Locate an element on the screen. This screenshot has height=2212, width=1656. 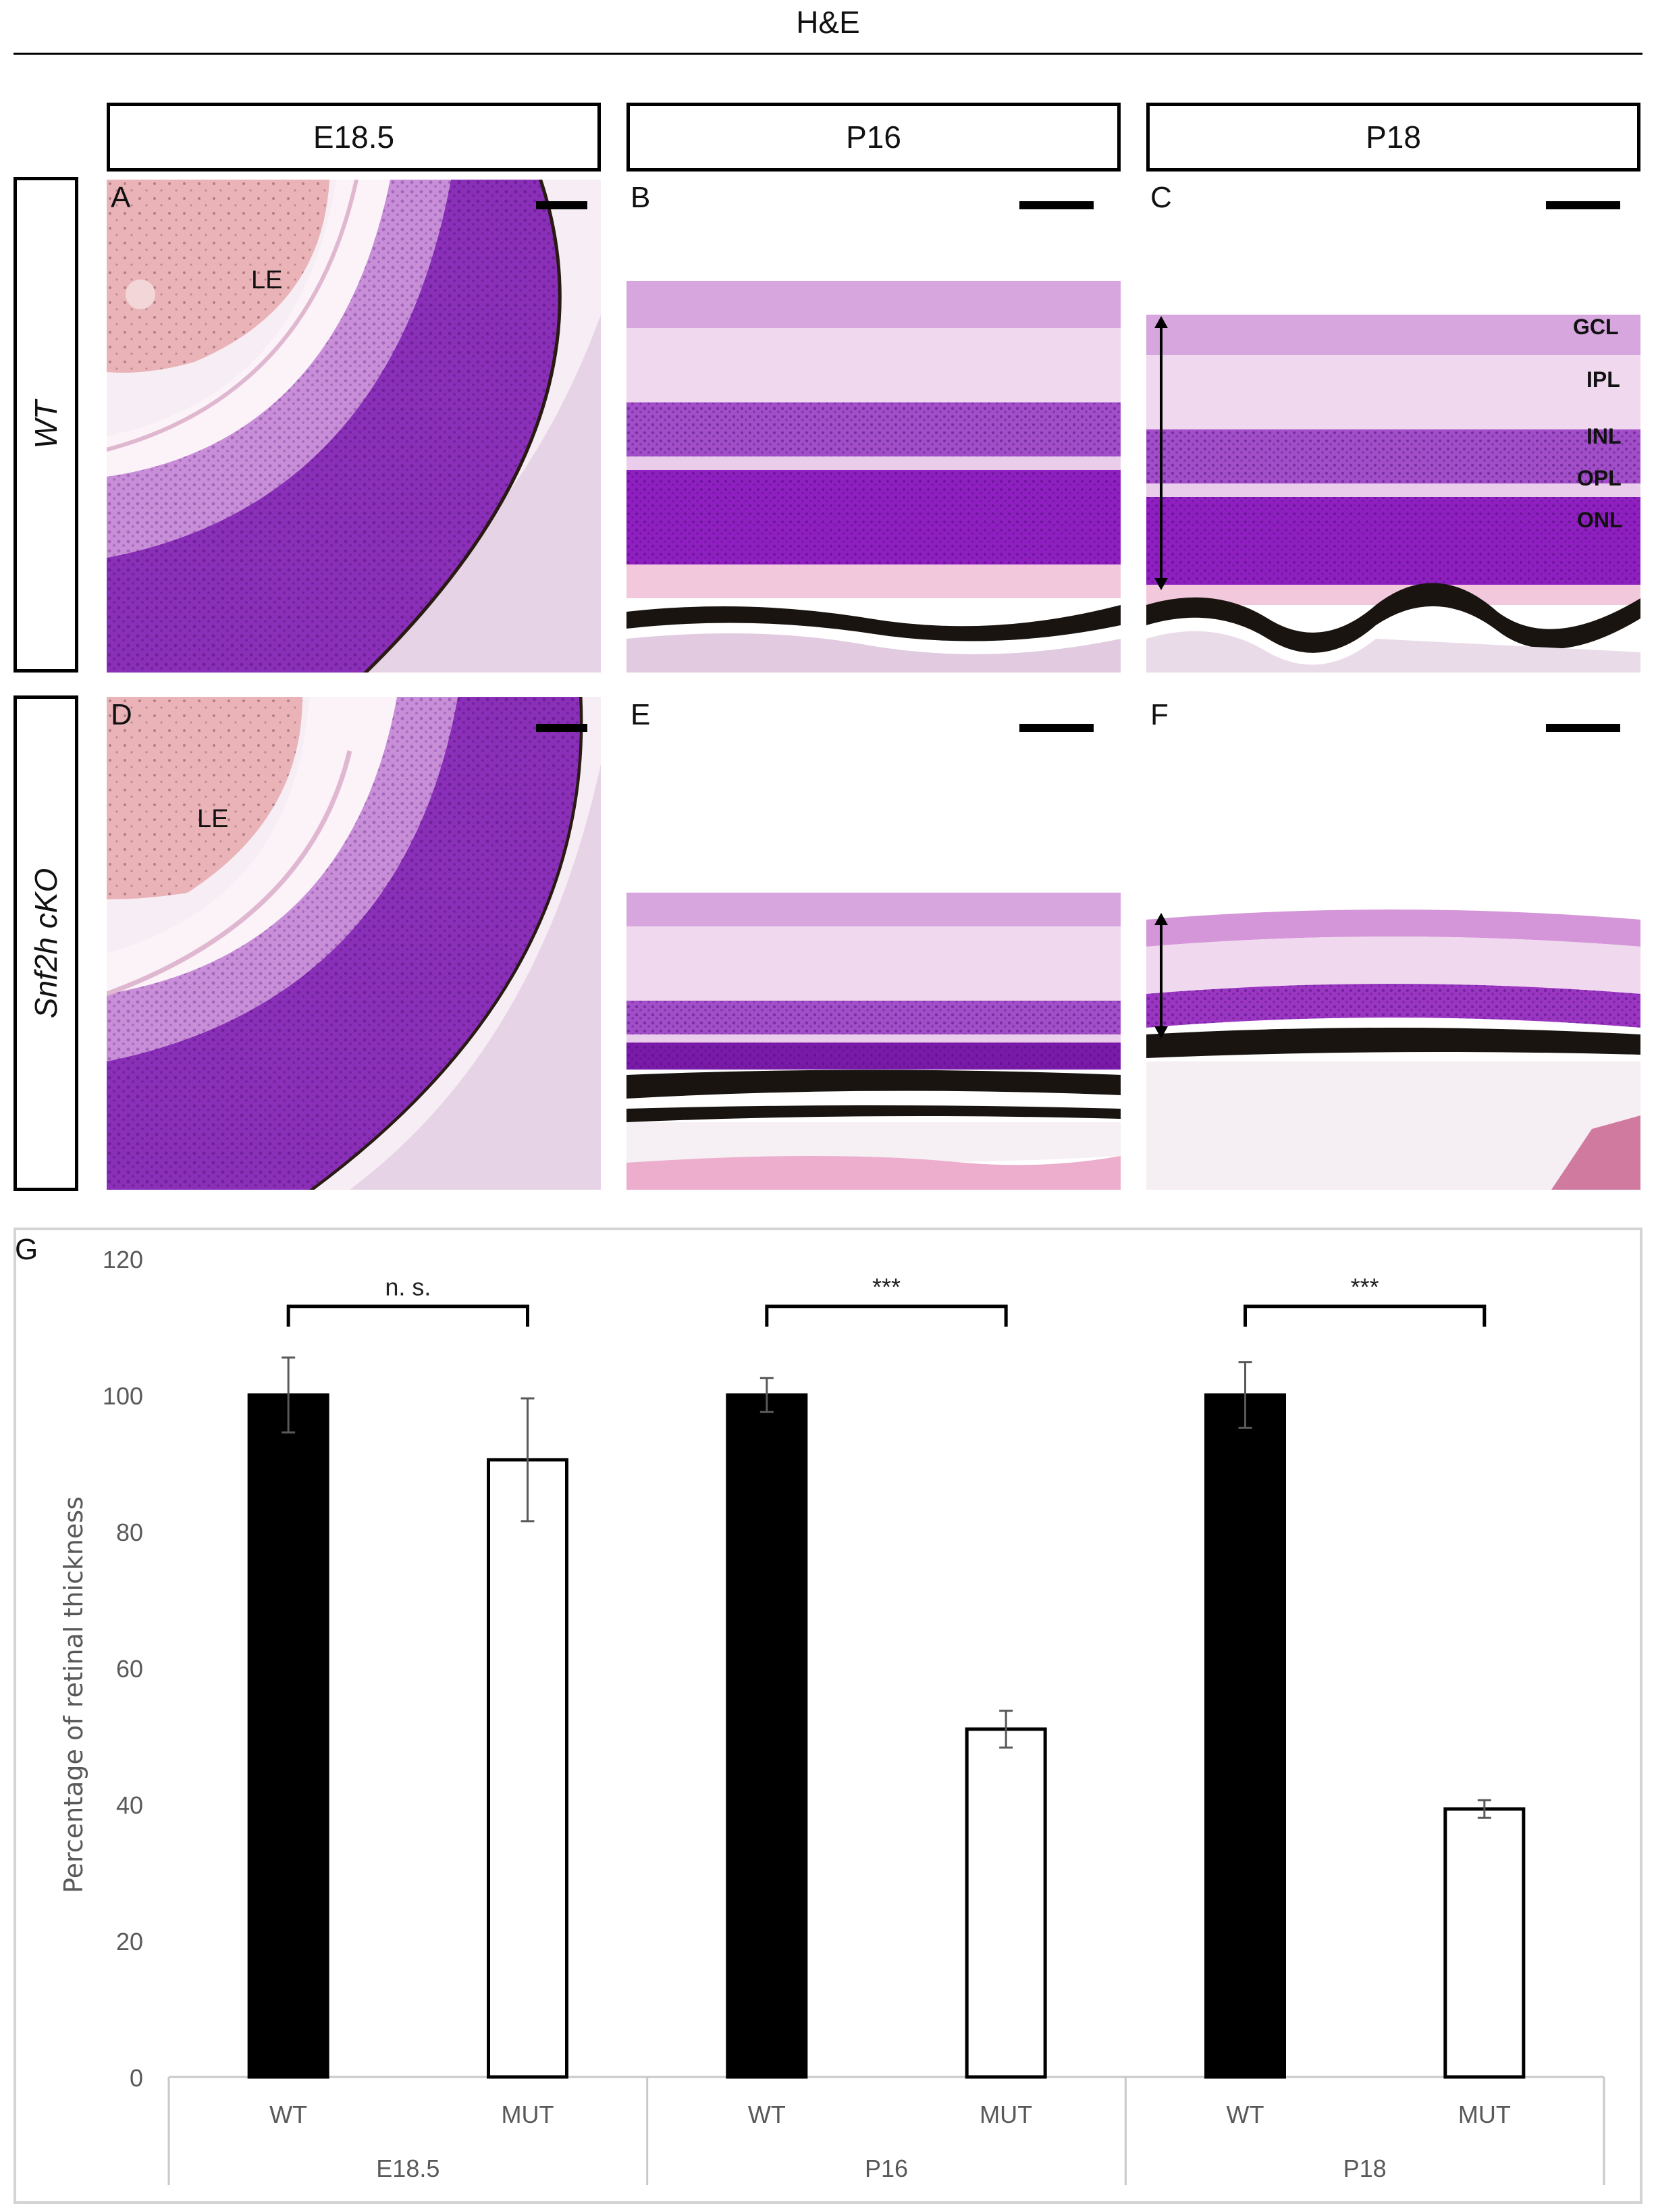
histology-panel-b is located at coordinates (874, 426).